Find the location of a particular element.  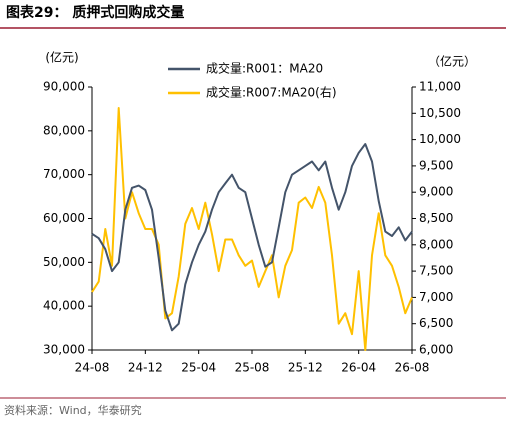

y2-tick-label: 8,500 is located at coordinates (436, 218).